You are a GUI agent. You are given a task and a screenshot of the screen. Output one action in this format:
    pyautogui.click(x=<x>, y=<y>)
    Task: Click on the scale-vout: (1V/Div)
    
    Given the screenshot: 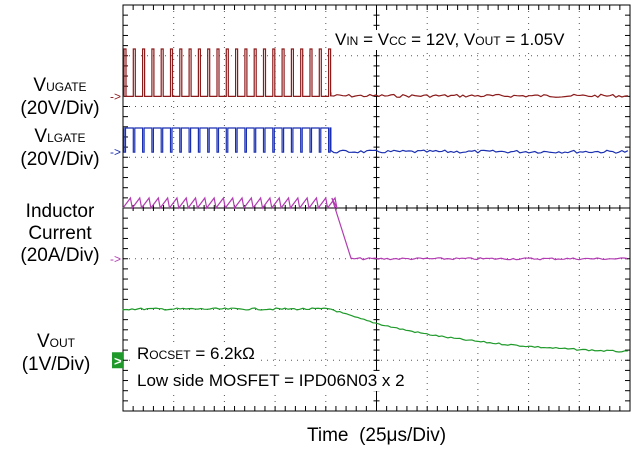 What is the action you would take?
    pyautogui.click(x=56, y=364)
    